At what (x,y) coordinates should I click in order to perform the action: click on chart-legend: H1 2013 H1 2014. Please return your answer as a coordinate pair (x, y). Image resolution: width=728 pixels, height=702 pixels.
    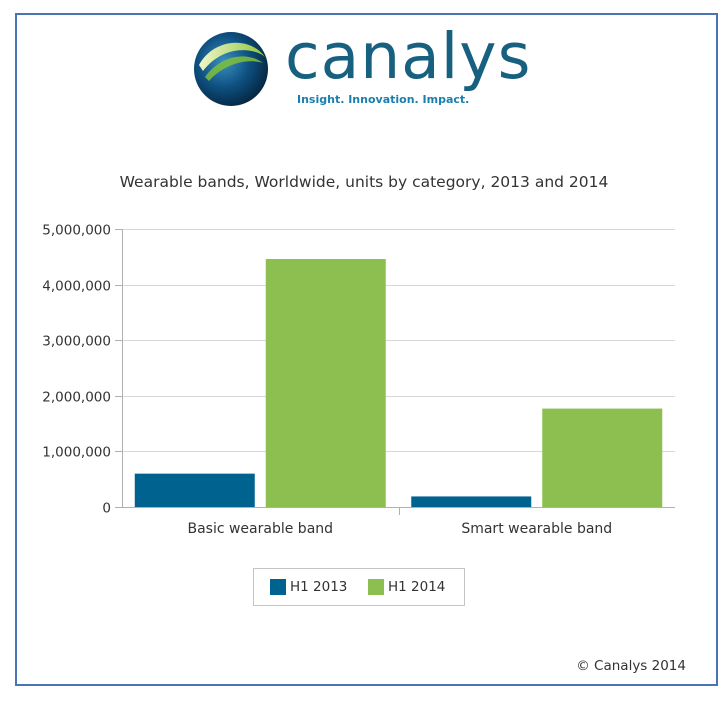
    Looking at the image, I should click on (359, 587).